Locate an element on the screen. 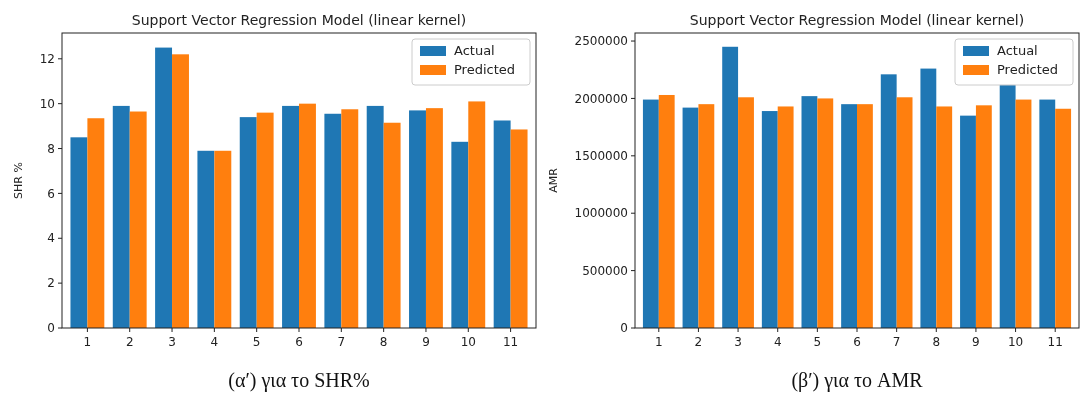 The width and height of the screenshot is (1087, 405). y-tick-label: 2500000 is located at coordinates (601, 41).